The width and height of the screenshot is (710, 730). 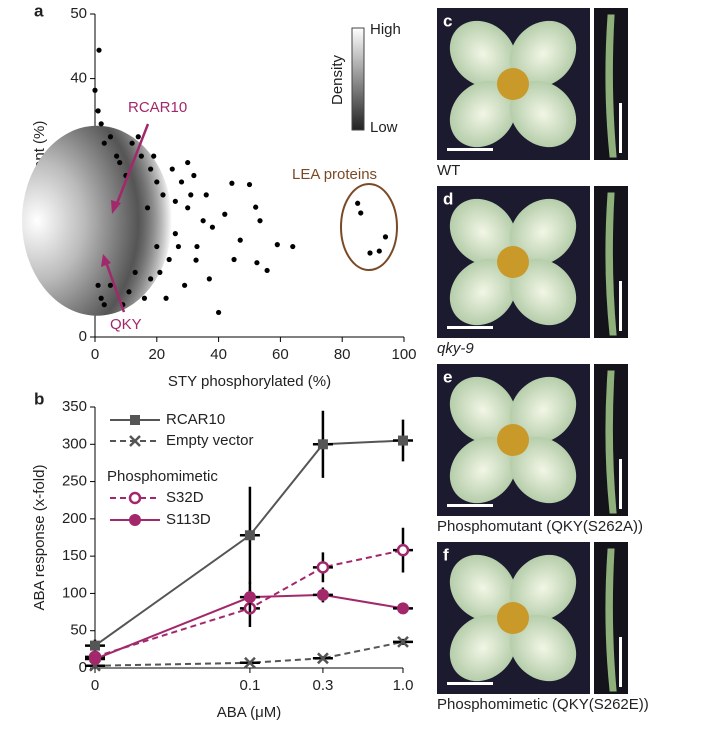 I want to click on x-tick-label: 60, so click(x=280, y=354).